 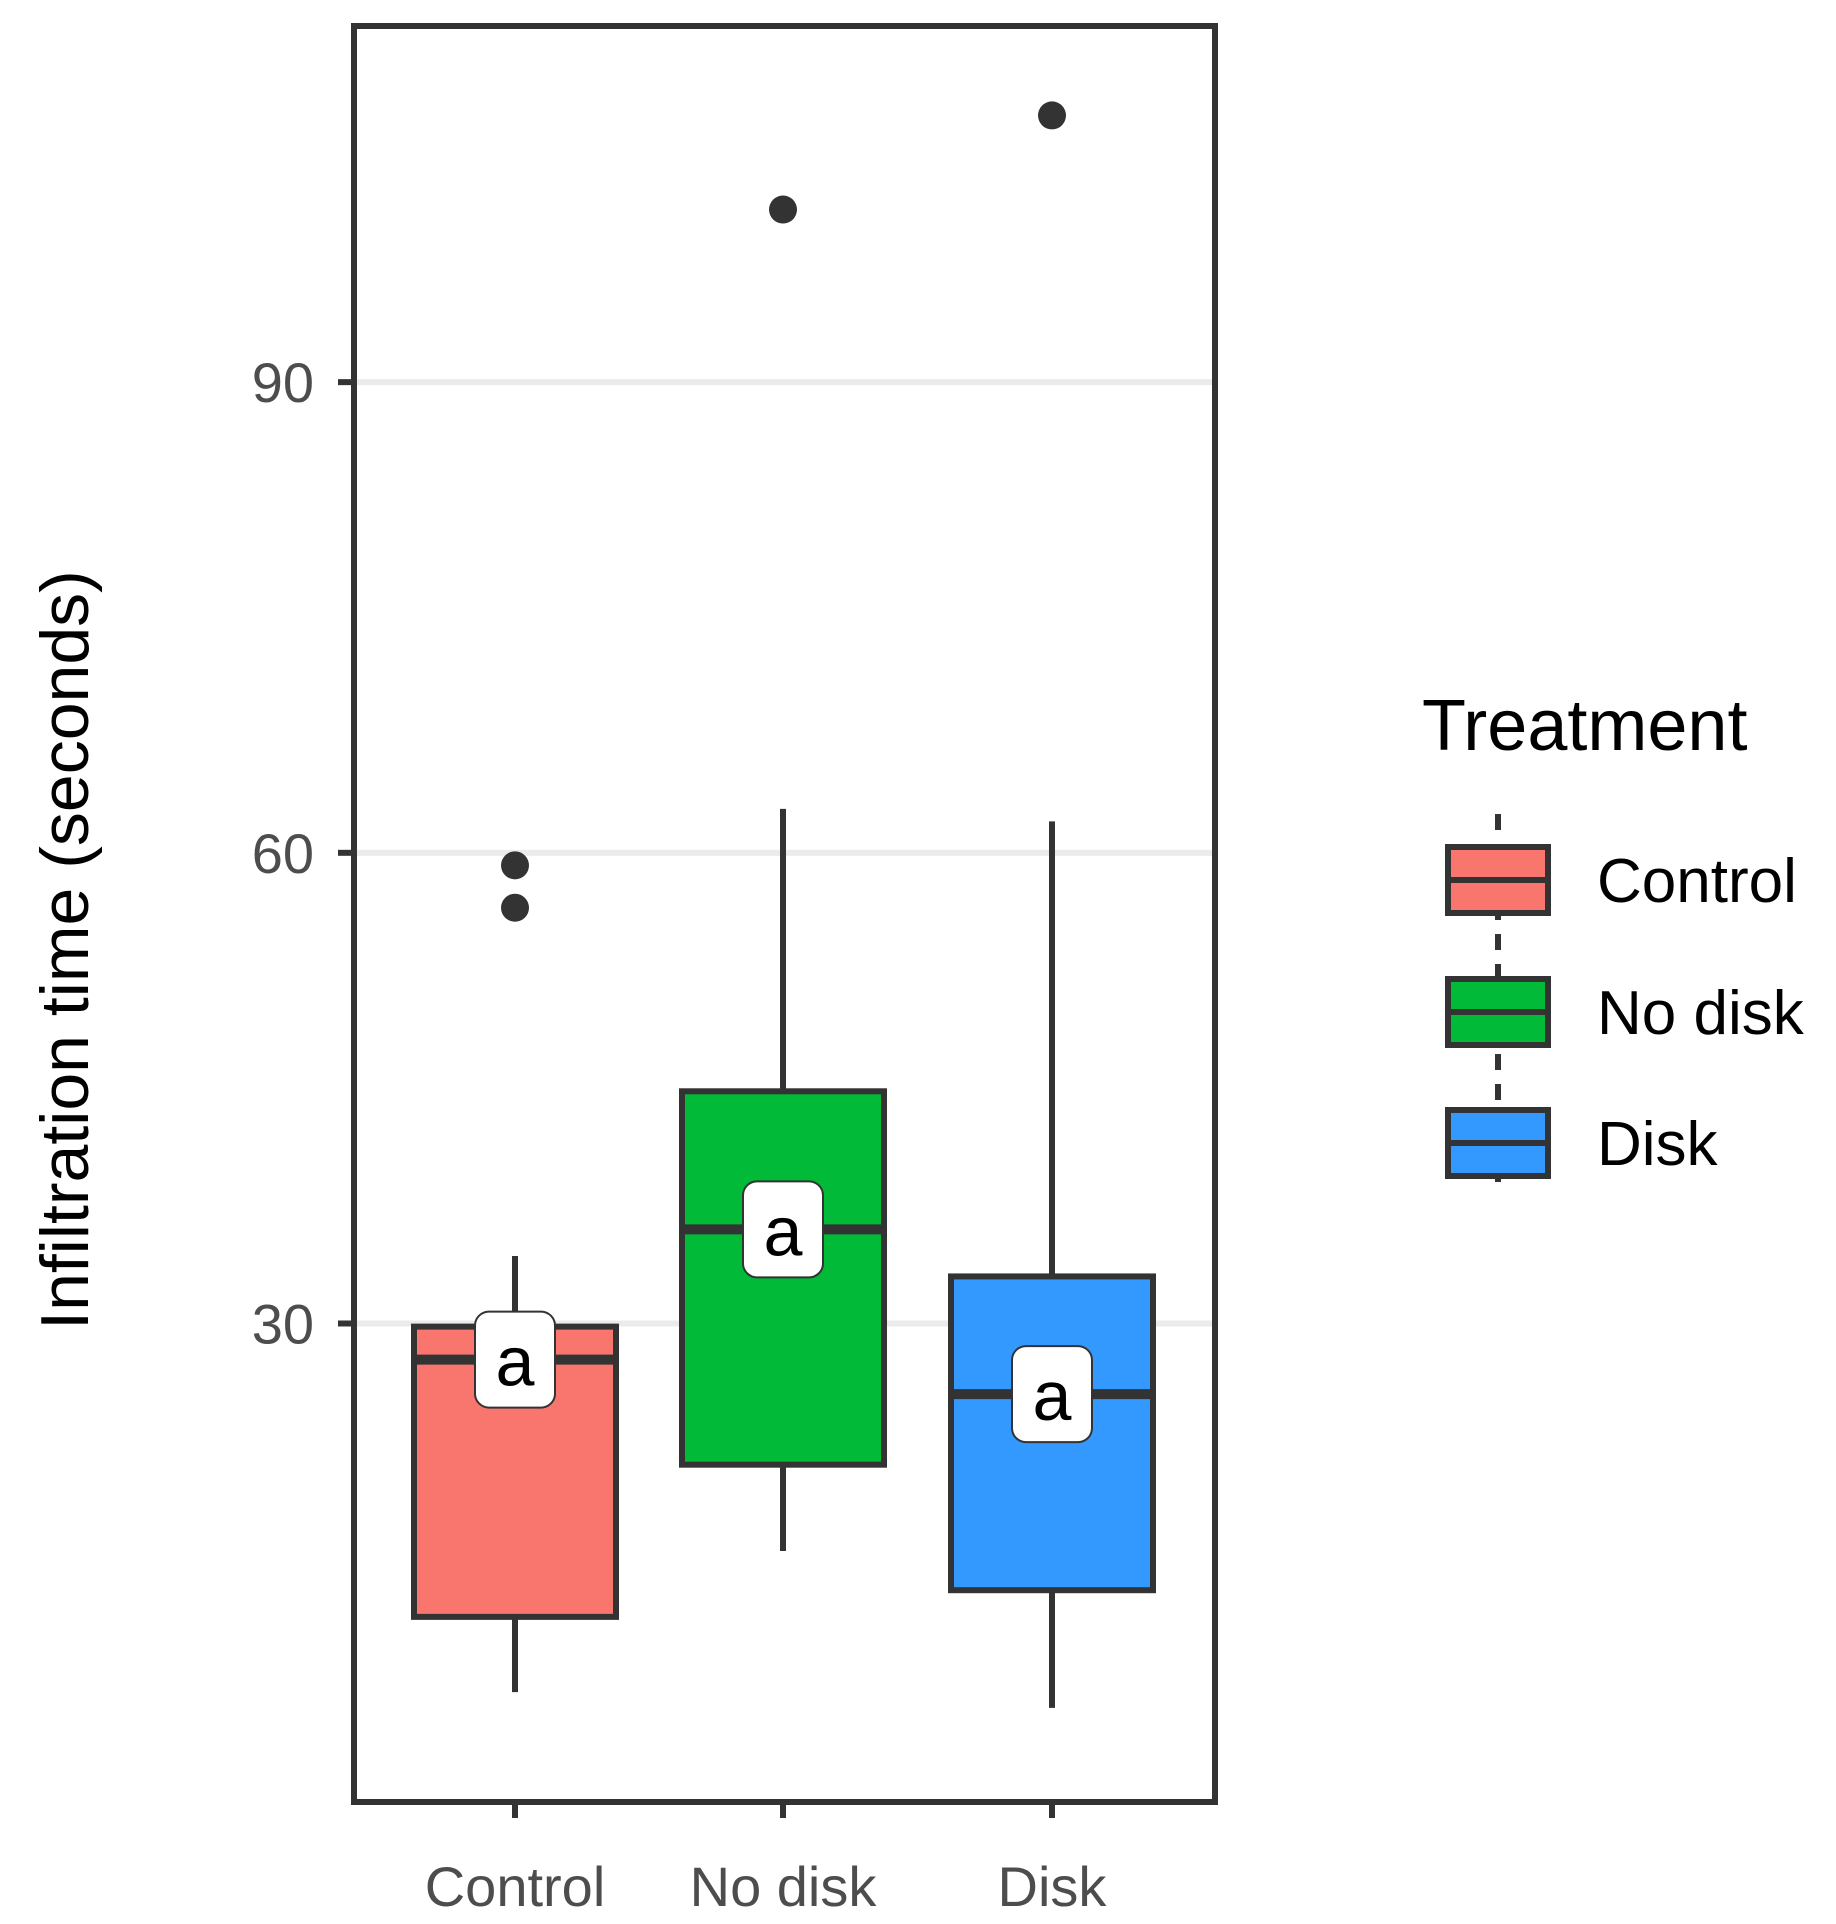 I want to click on legend-item-disk: Disk, so click(x=1582, y=1143).